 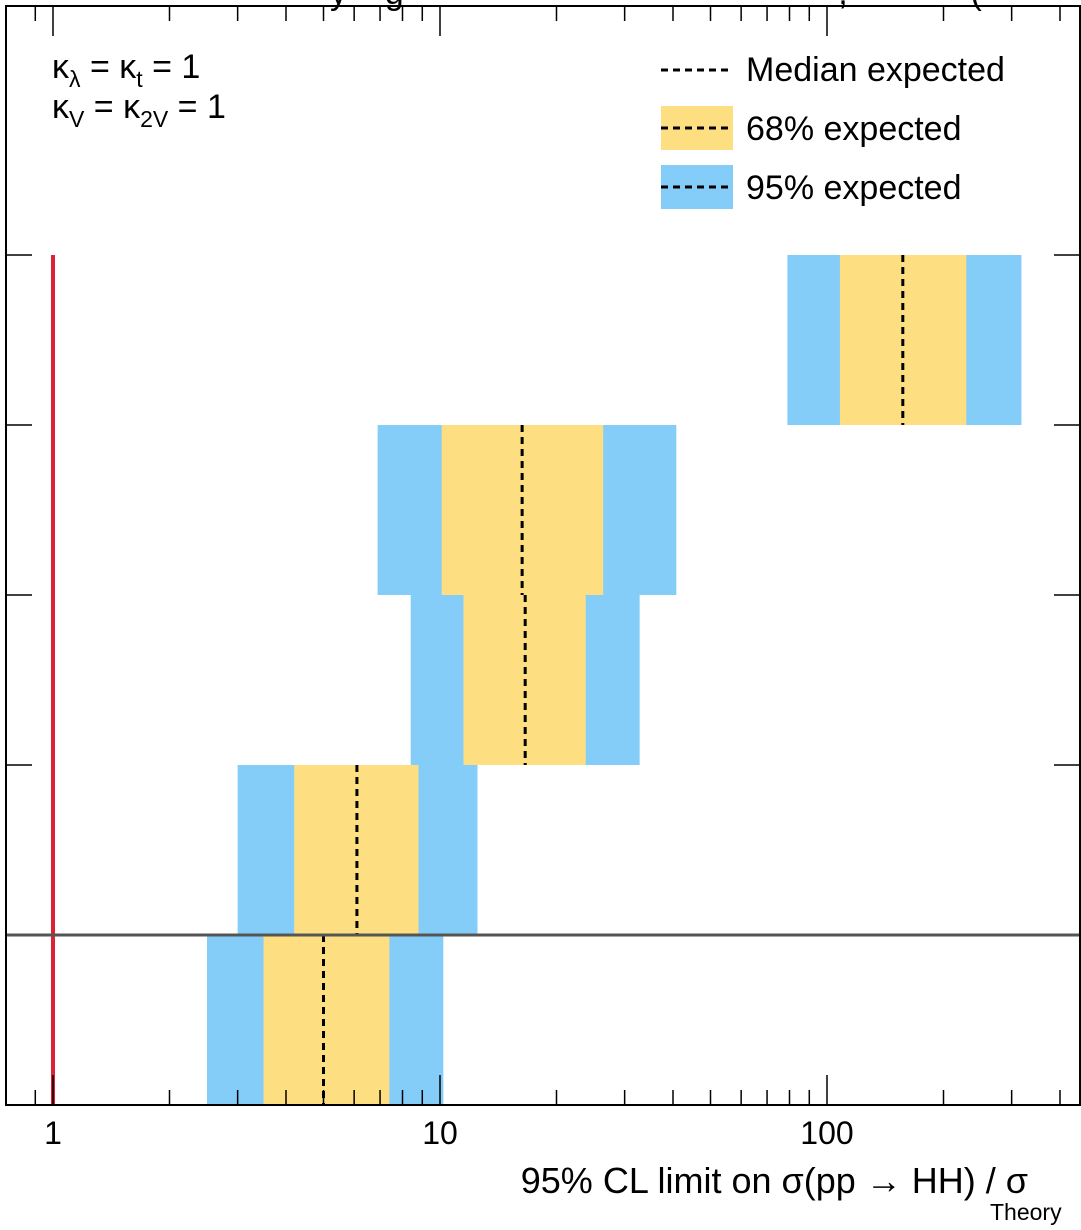 I want to click on annotation-kappa-v-2v: κV = κ2V = 1, so click(x=139, y=110).